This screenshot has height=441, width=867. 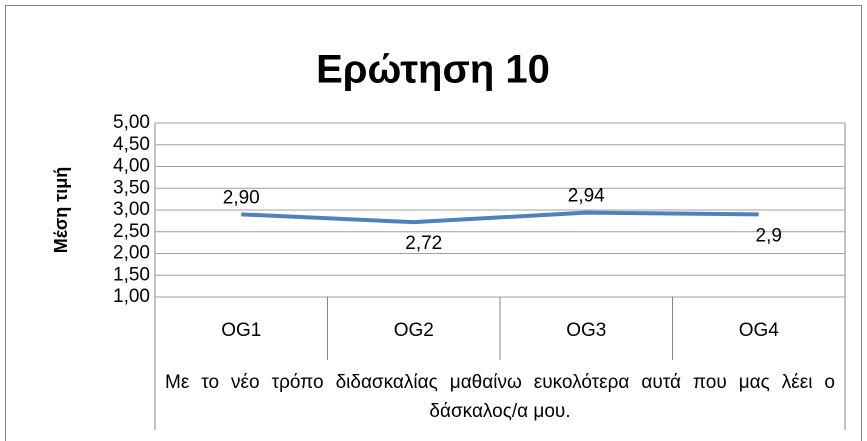 I want to click on chart-title: Ερώτηση 10, so click(x=433, y=70).